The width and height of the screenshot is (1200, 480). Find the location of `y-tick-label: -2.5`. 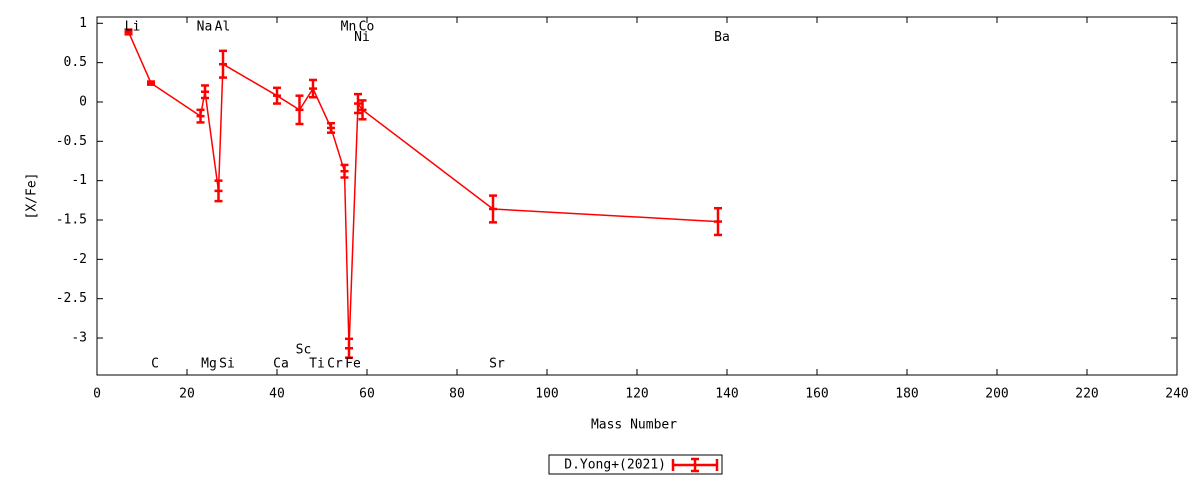

y-tick-label: -2.5 is located at coordinates (71, 298).